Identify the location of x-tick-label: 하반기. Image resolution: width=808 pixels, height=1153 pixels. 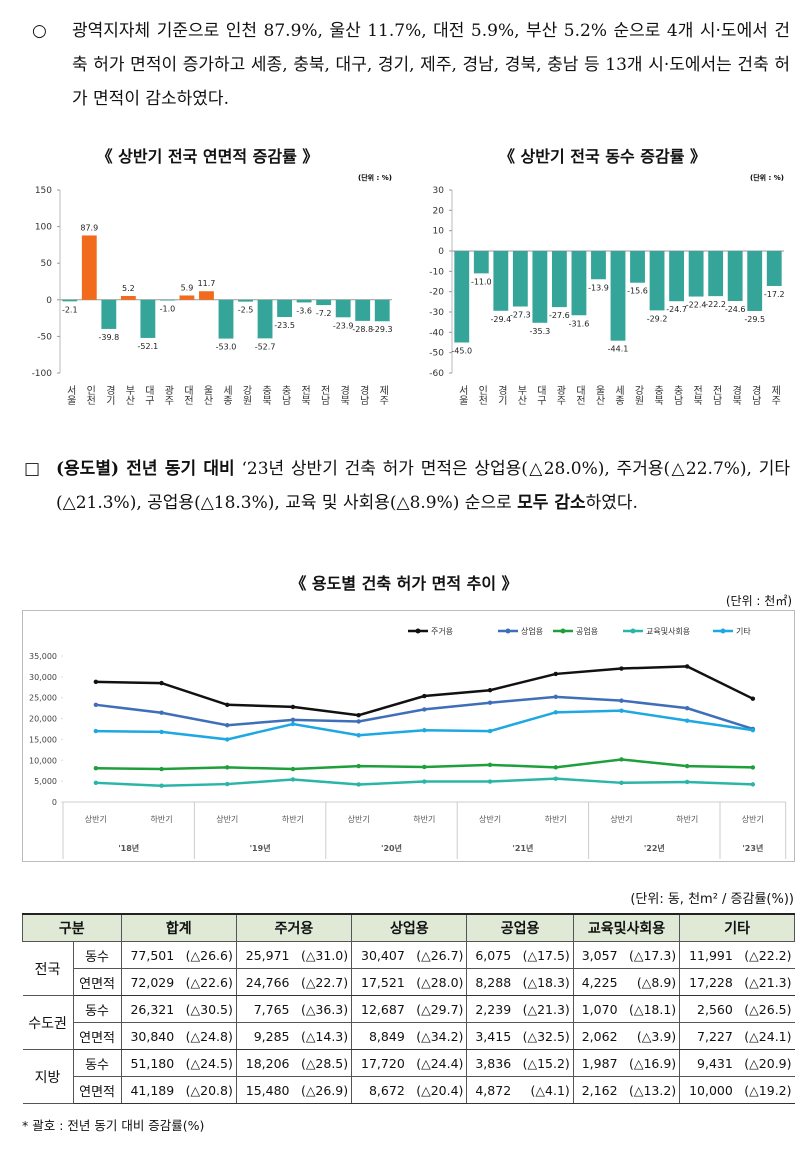
(687, 819).